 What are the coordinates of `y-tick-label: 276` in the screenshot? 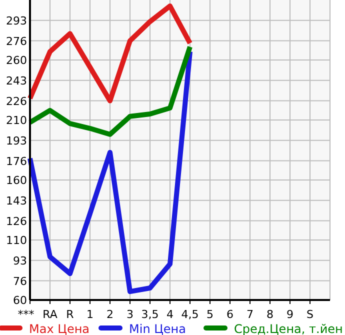 It's located at (16, 41).